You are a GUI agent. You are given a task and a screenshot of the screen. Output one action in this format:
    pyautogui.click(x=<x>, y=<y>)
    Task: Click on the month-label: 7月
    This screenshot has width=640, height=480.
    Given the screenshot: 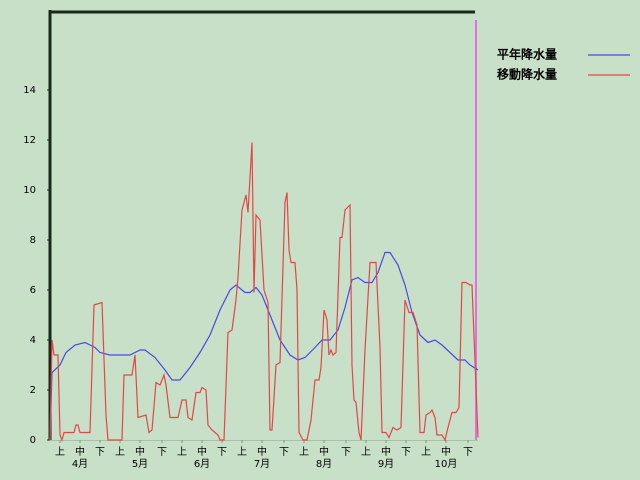 What is the action you would take?
    pyautogui.click(x=262, y=464)
    